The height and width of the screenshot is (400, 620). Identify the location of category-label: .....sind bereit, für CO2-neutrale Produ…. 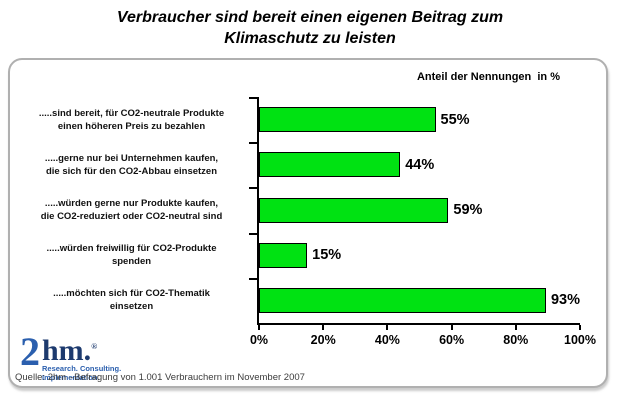
(131, 119).